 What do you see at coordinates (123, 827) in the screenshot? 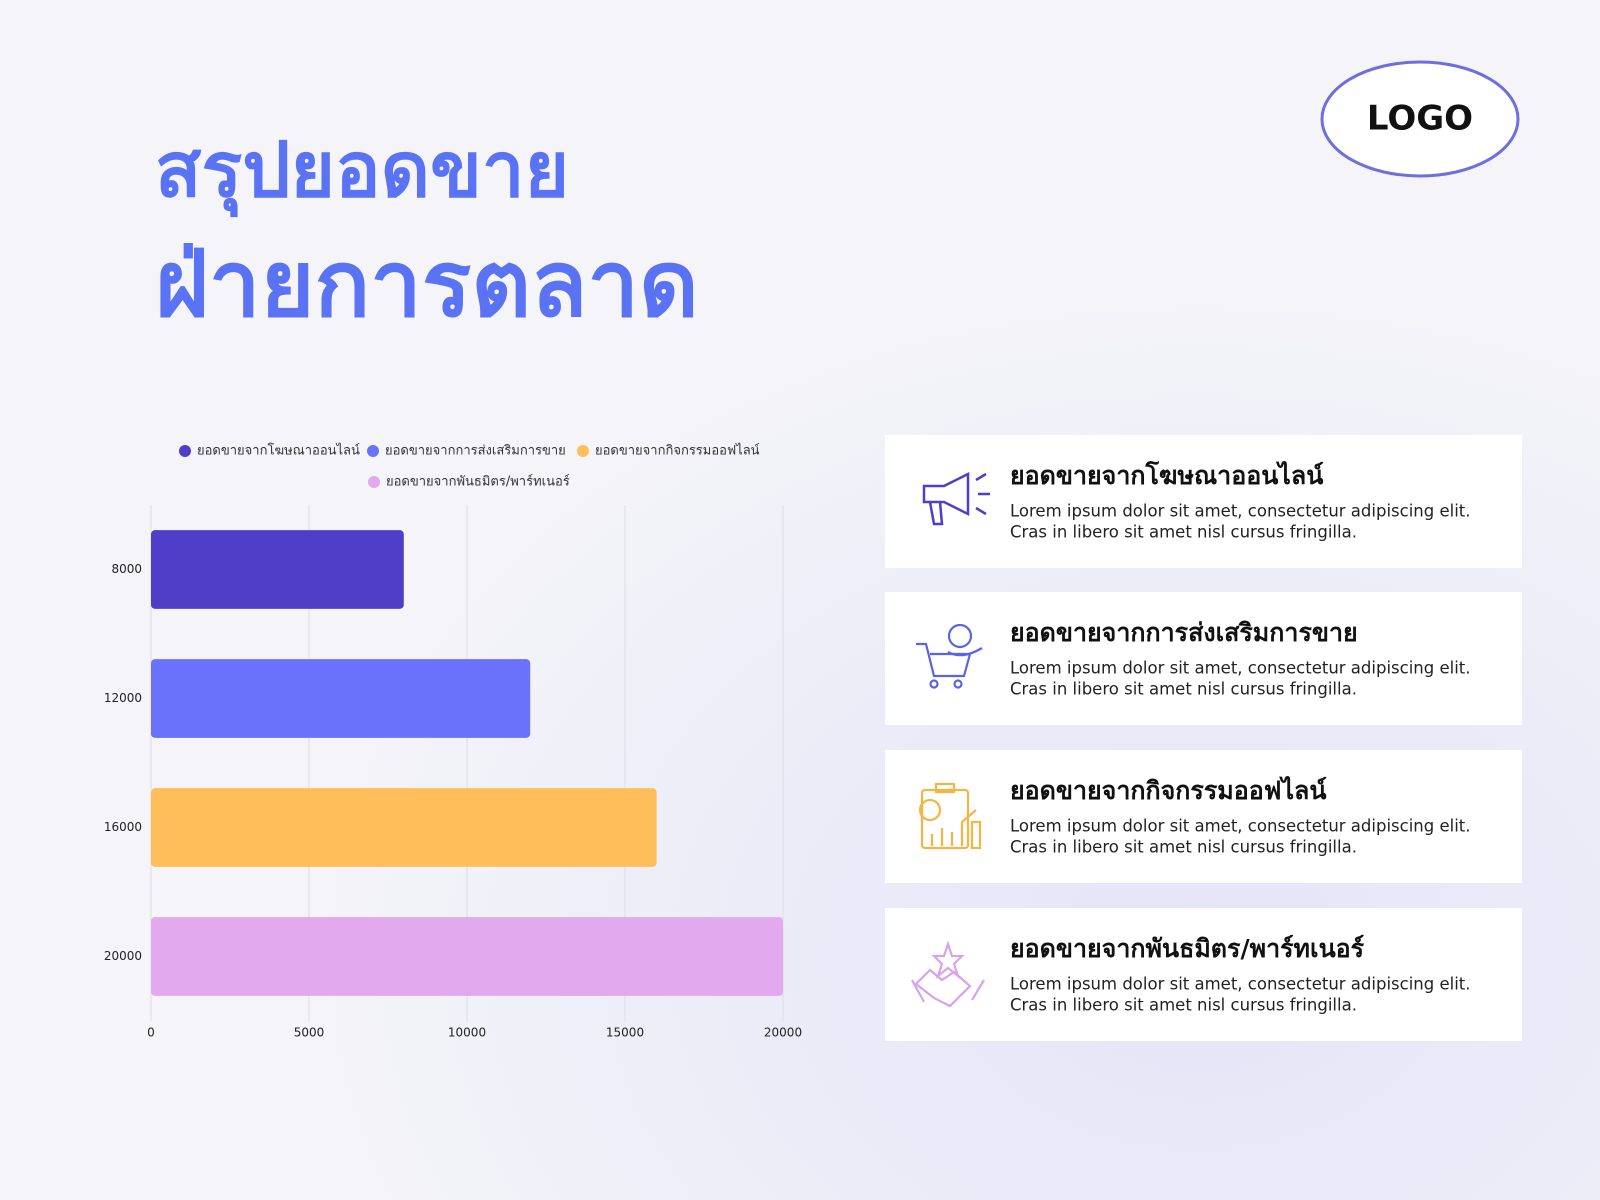
I see `y-tick-label: 16000` at bounding box center [123, 827].